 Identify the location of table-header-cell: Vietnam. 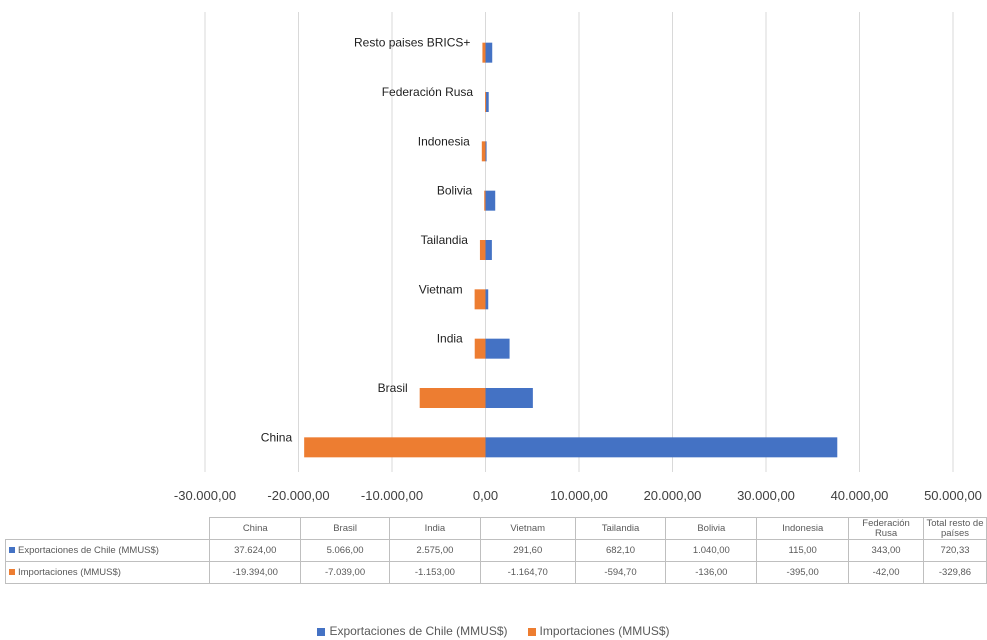
(527, 528).